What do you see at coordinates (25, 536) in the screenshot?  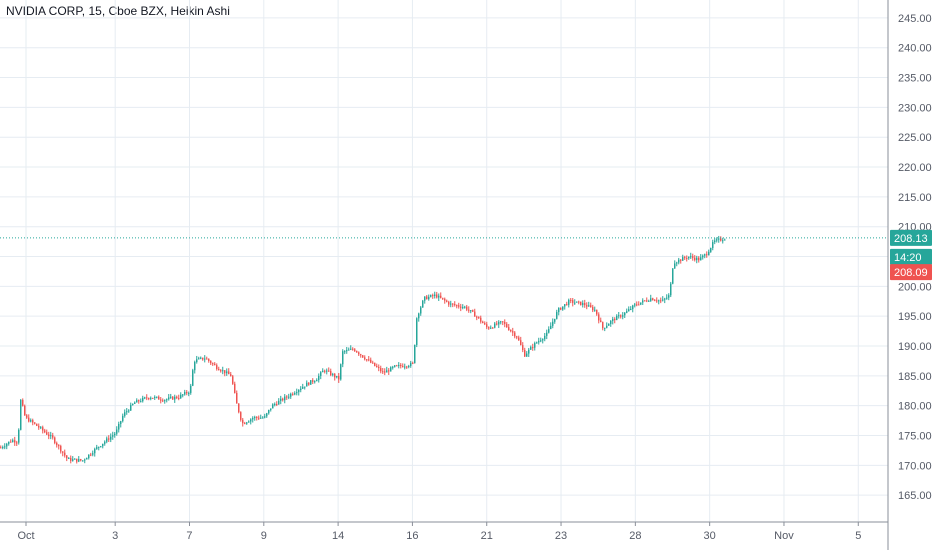 I see `x-tick-label: Oct` at bounding box center [25, 536].